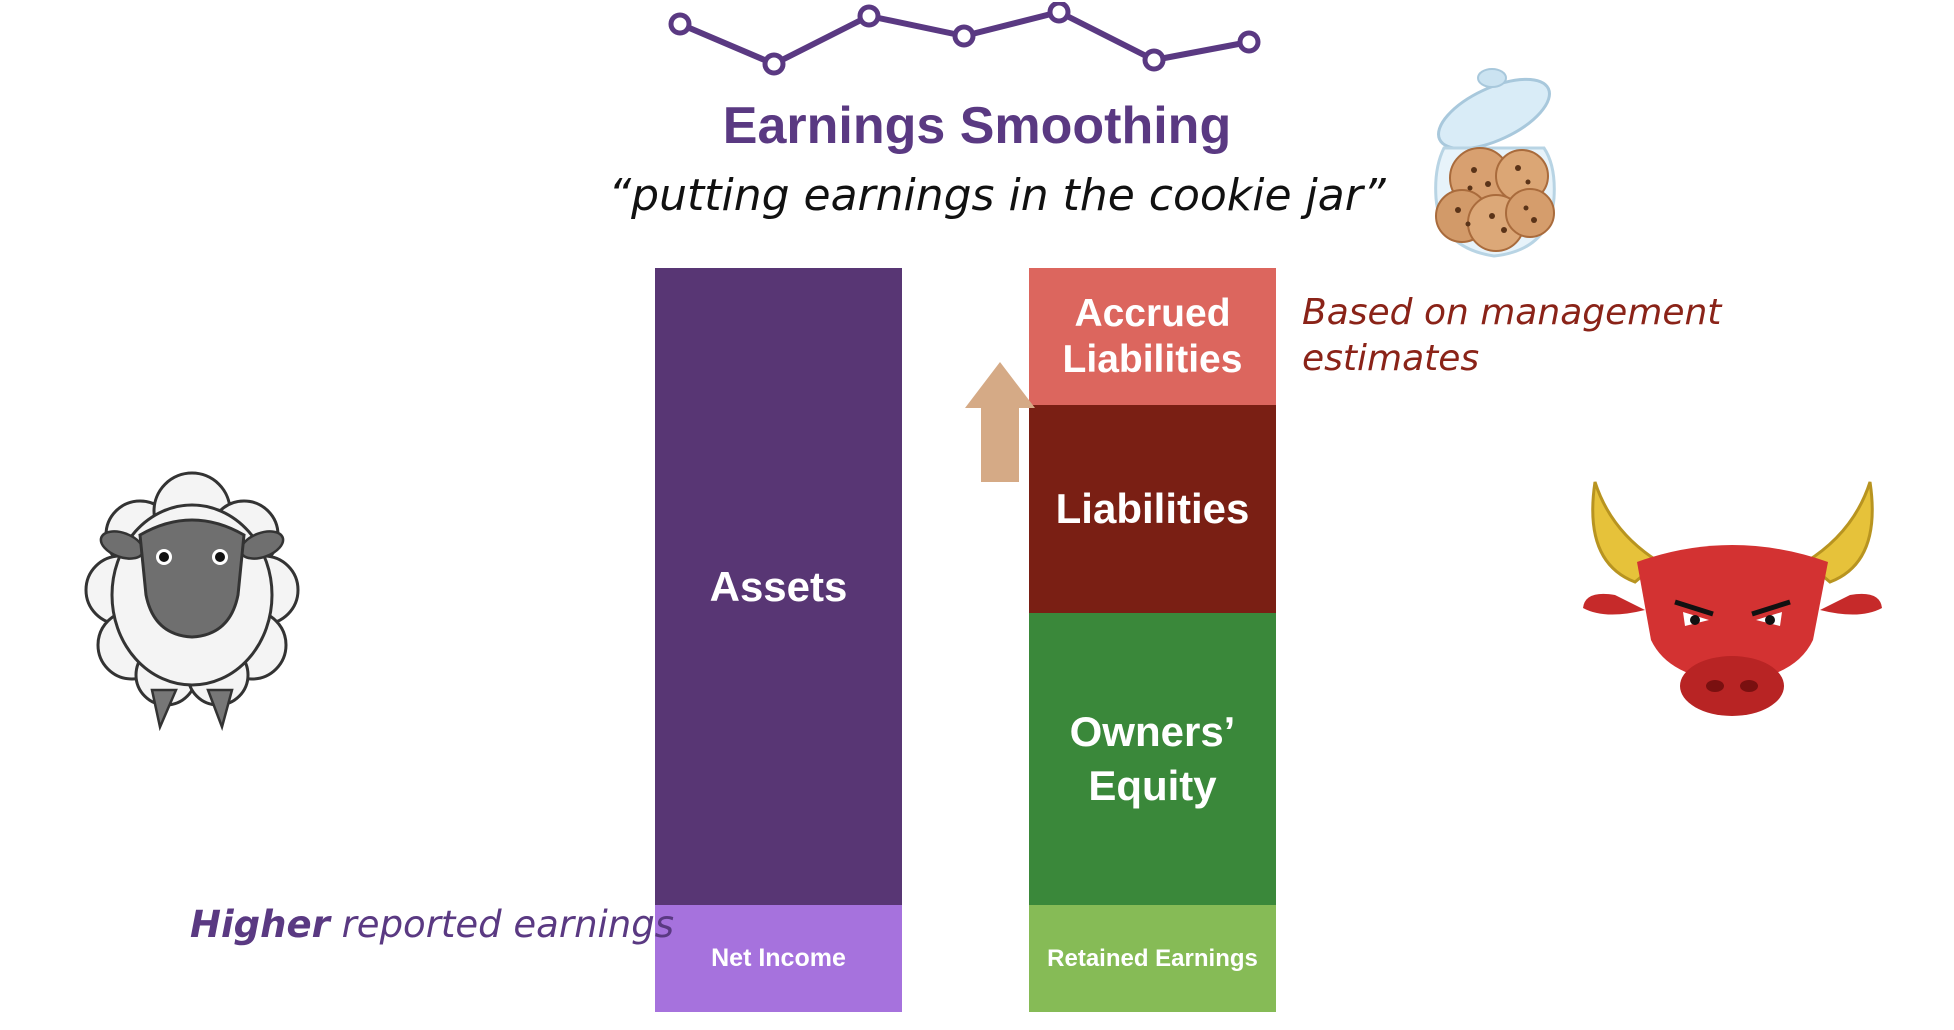  What do you see at coordinates (1495, 163) in the screenshot?
I see `cookie-jar-icon` at bounding box center [1495, 163].